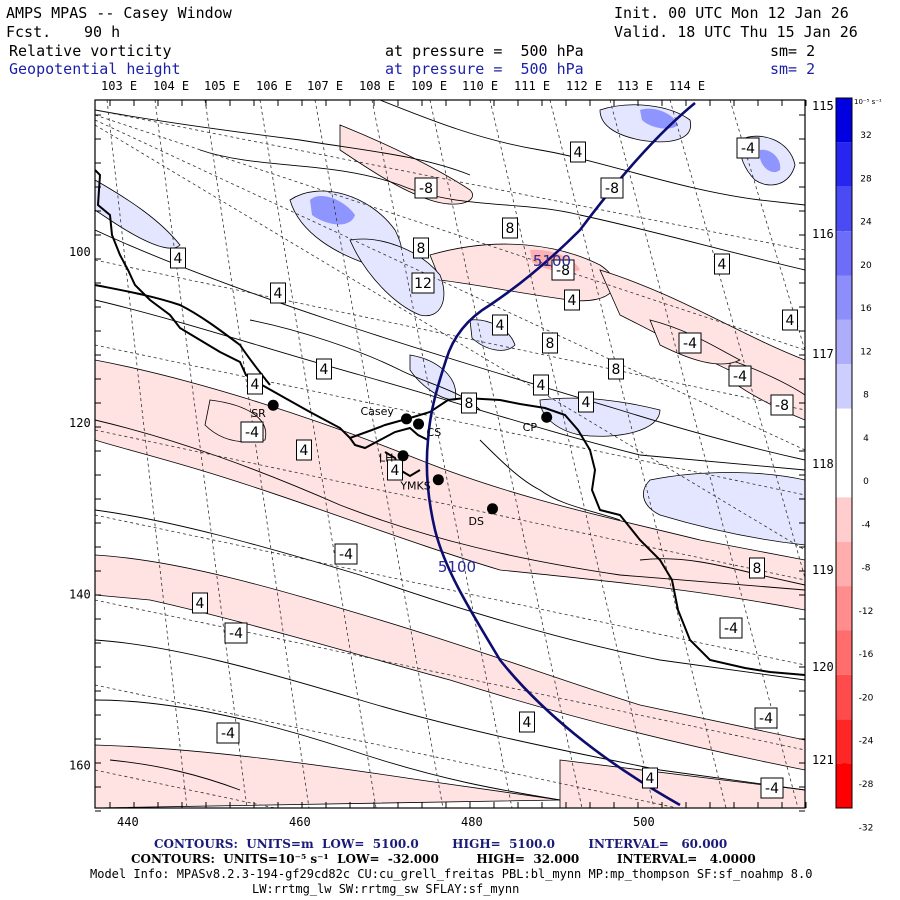  I want to click on left-axis-label: 160, so click(80, 766).